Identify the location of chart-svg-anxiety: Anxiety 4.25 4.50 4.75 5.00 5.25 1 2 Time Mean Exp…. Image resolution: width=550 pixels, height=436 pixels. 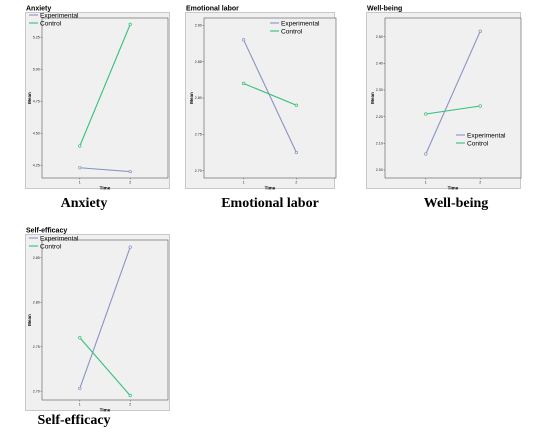
(97, 98).